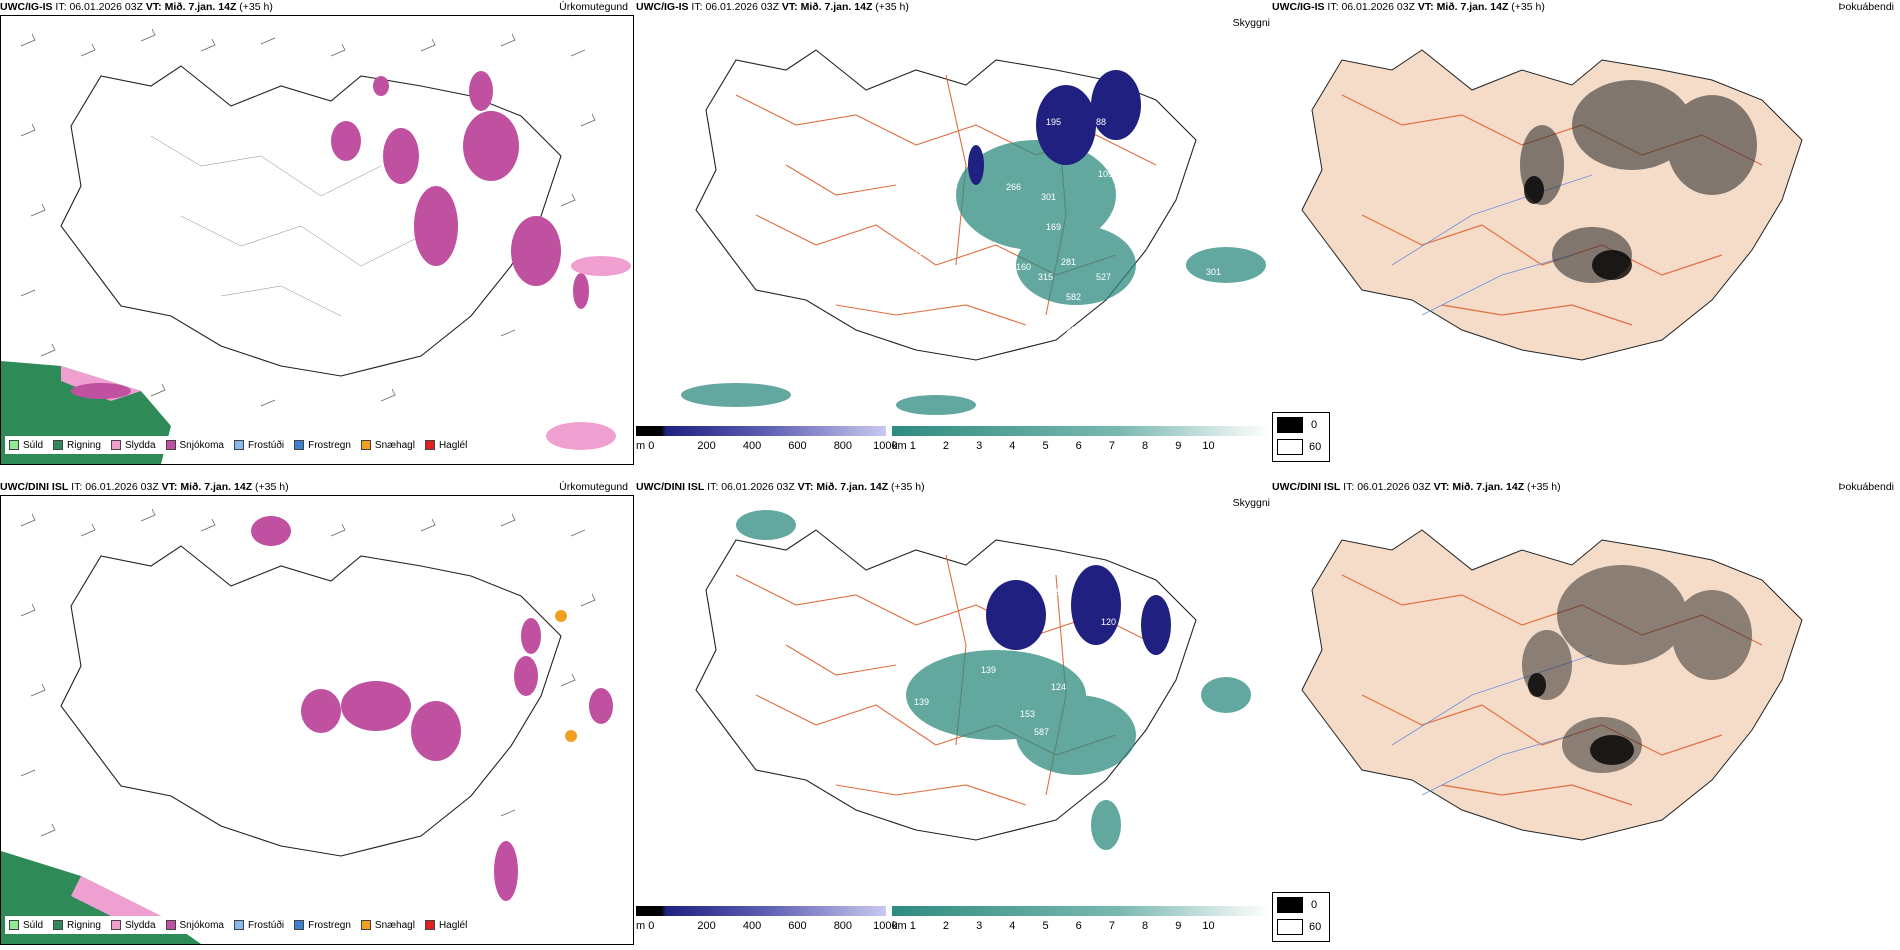 The image size is (1900, 950). I want to click on svg-text: 195, so click(1053, 122).